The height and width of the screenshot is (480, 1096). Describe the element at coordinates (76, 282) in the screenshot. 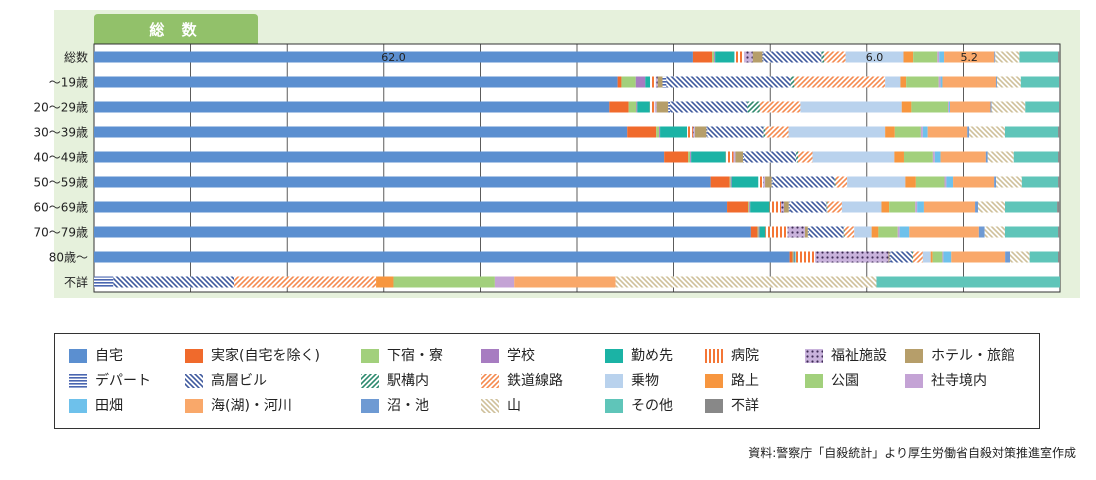

I see `category-label: 不詳` at that location.